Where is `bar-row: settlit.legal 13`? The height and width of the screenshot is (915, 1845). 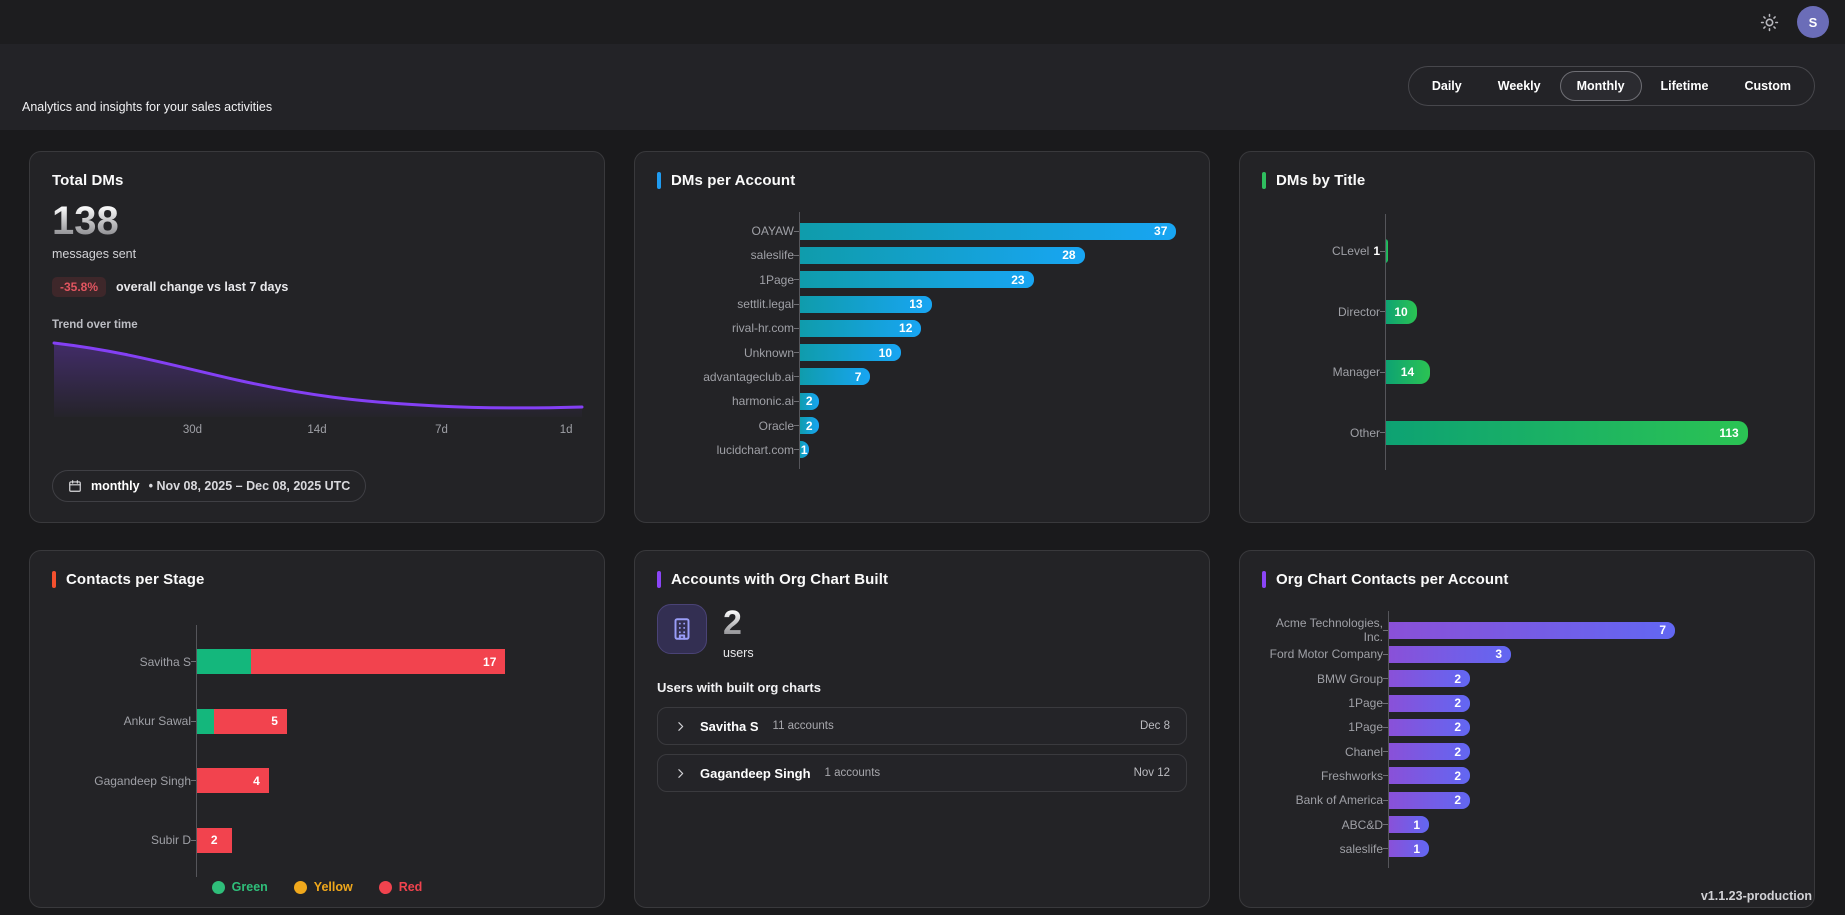 bar-row: settlit.legal 13 is located at coordinates (922, 304).